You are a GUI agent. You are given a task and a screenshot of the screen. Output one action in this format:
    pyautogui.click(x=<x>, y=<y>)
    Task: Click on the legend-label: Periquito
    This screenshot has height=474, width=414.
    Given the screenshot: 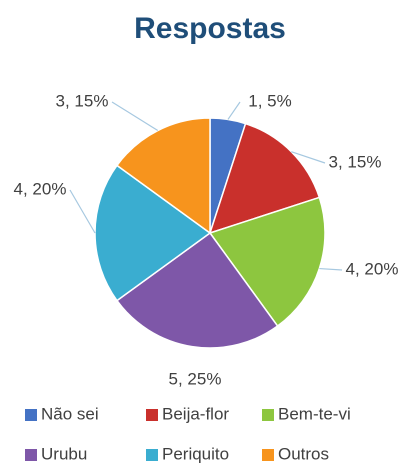 What is the action you would take?
    pyautogui.click(x=195, y=453)
    